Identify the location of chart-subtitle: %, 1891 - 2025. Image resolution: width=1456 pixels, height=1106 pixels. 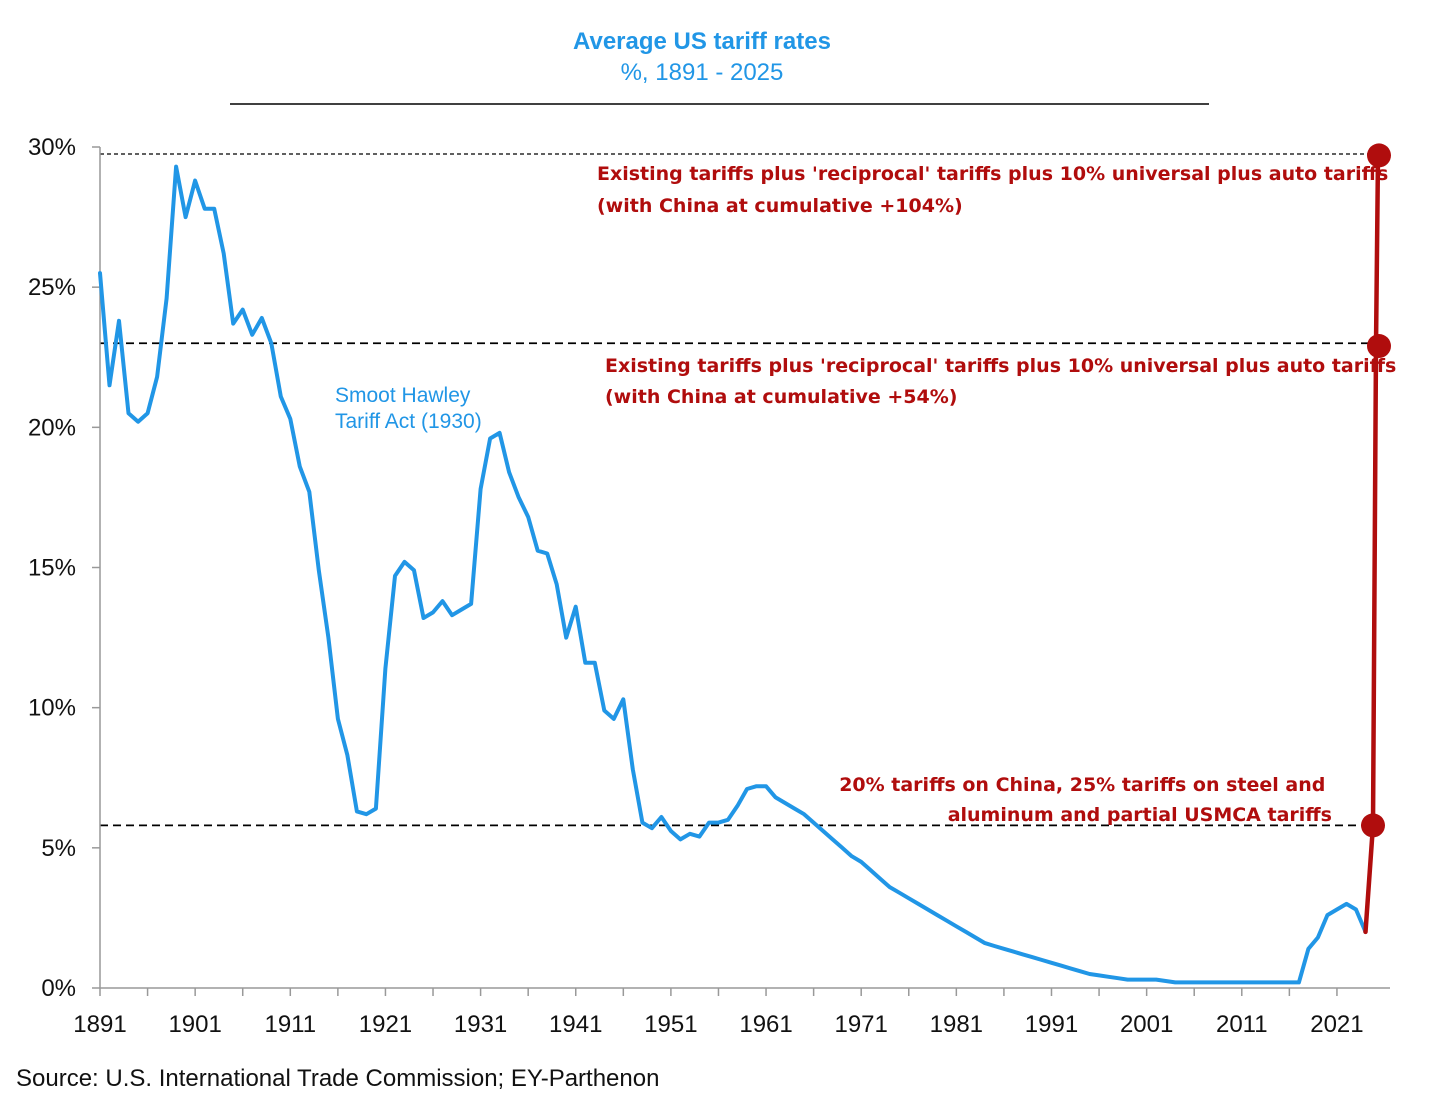
(702, 72).